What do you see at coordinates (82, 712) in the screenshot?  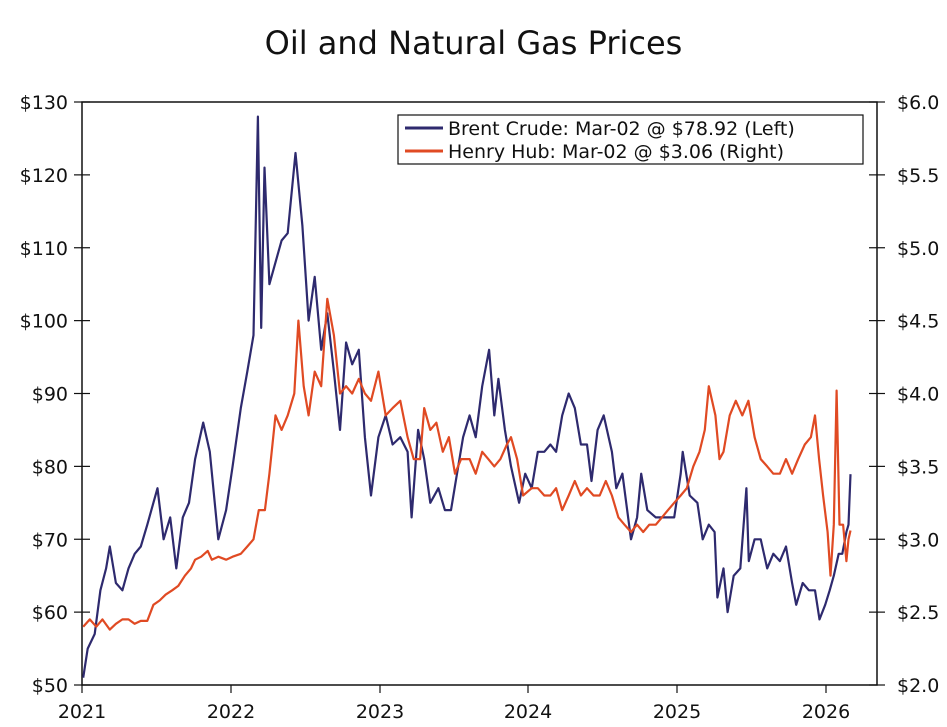 I see `x-tick-label: 2021` at bounding box center [82, 712].